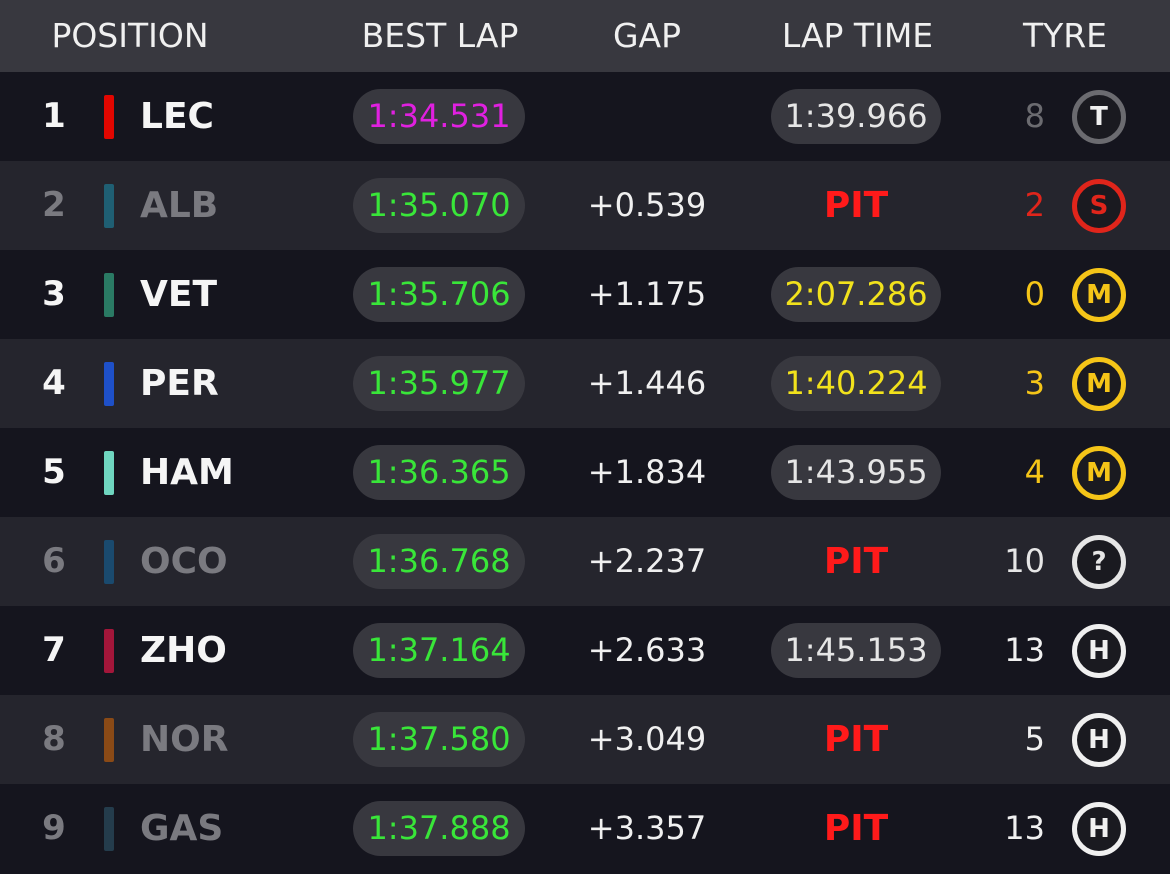 The height and width of the screenshot is (874, 1170). What do you see at coordinates (439, 205) in the screenshot?
I see `best-lap: 1:35.070` at bounding box center [439, 205].